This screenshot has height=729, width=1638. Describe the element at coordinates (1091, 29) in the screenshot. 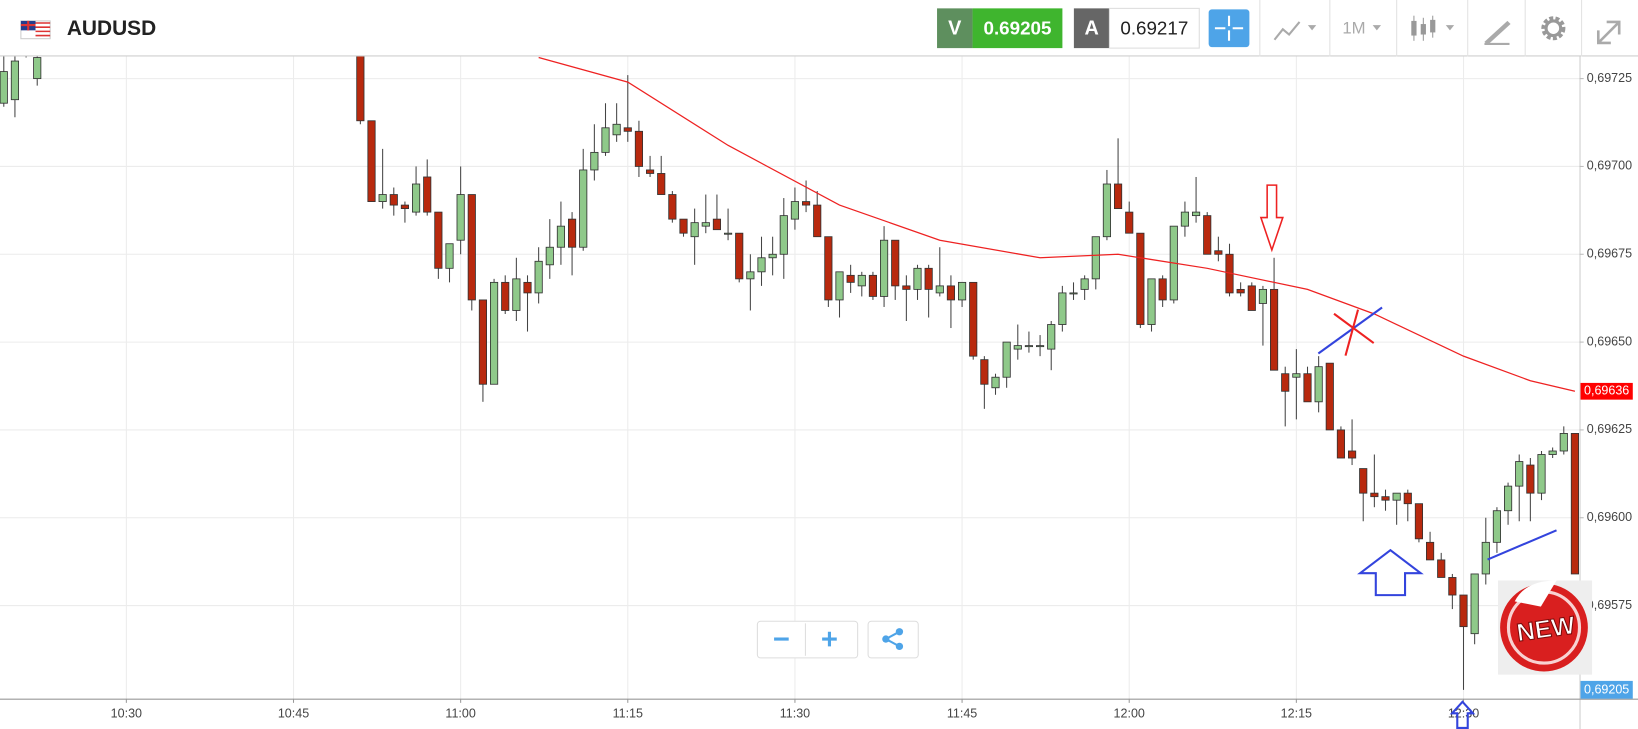

I see `buy-label: A` at that location.